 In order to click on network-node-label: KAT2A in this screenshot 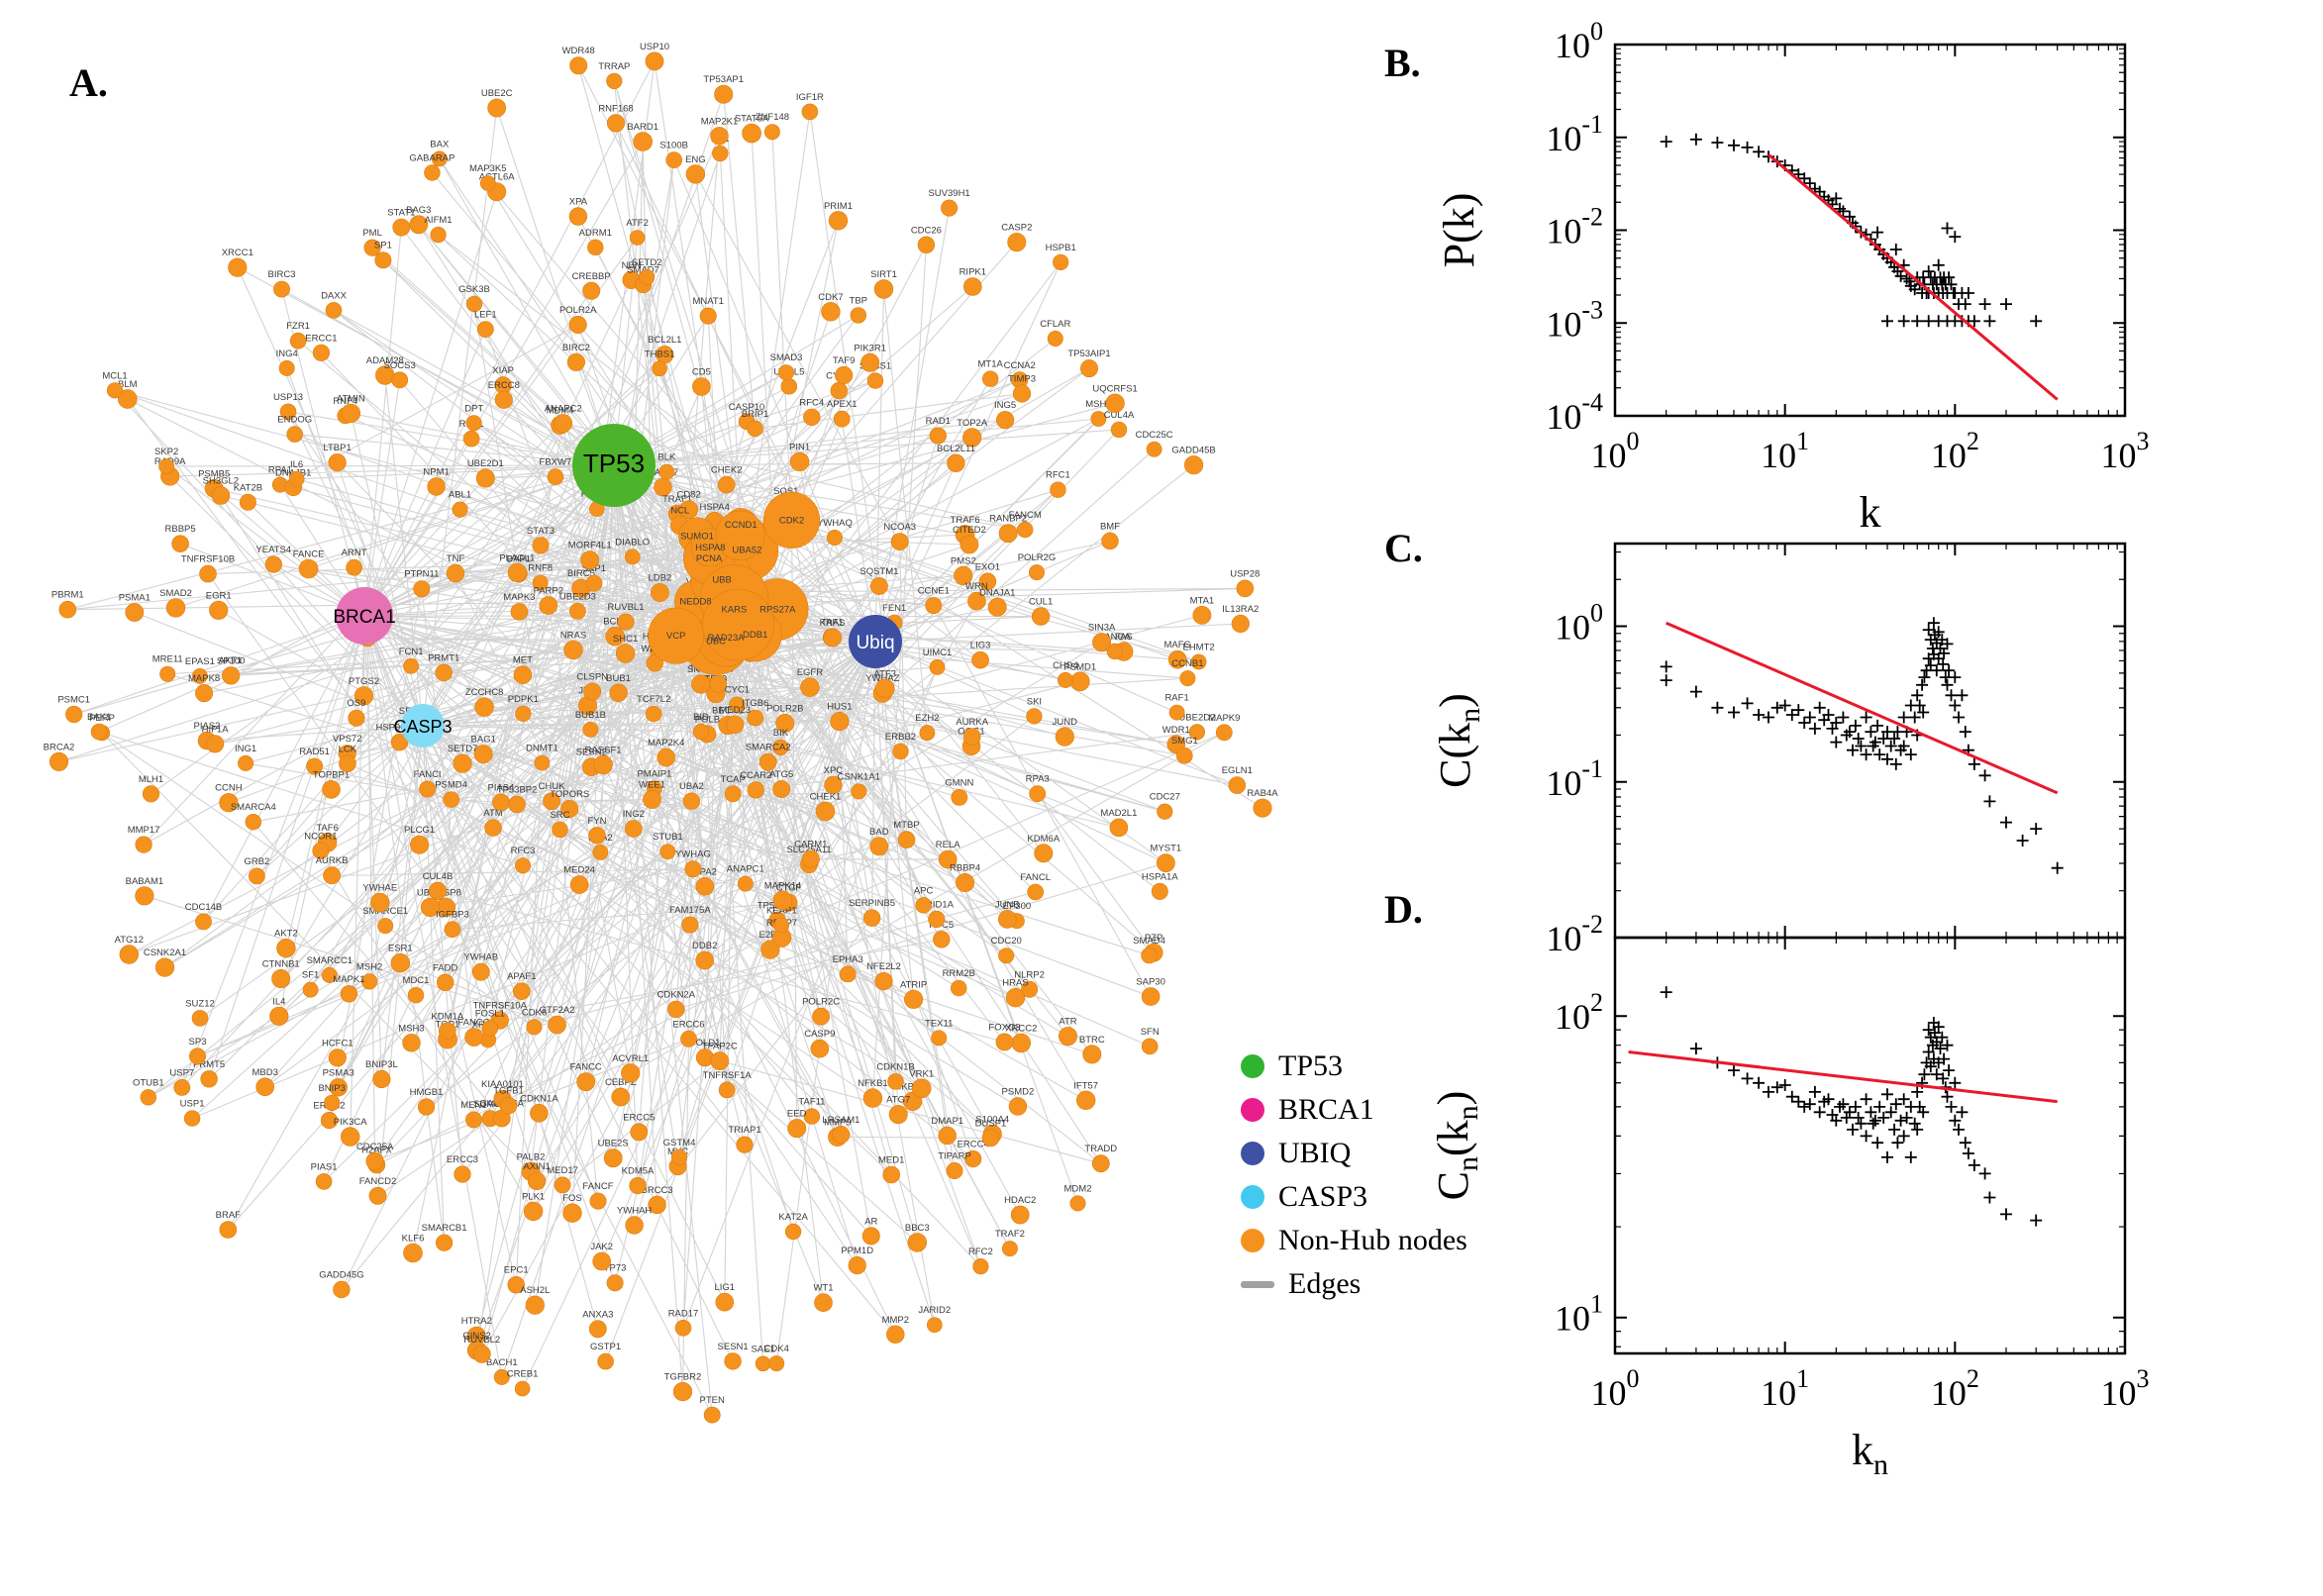, I will do `click(793, 1217)`.